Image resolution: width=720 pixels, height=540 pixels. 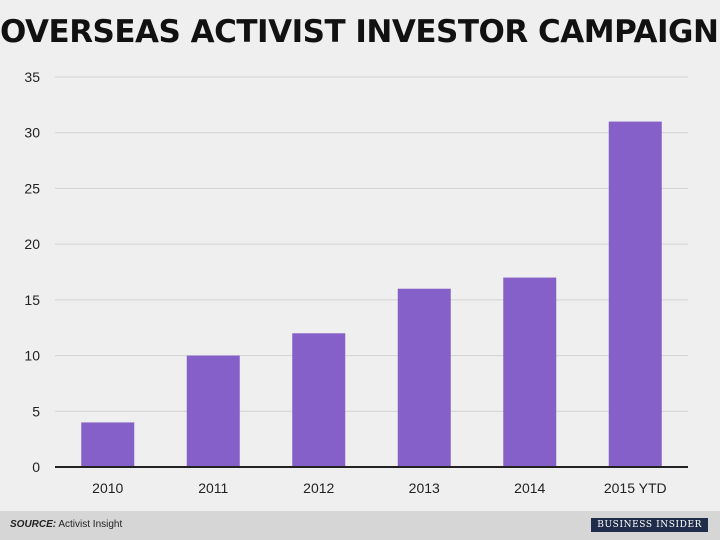 What do you see at coordinates (36, 411) in the screenshot?
I see `y-tick-label: 5` at bounding box center [36, 411].